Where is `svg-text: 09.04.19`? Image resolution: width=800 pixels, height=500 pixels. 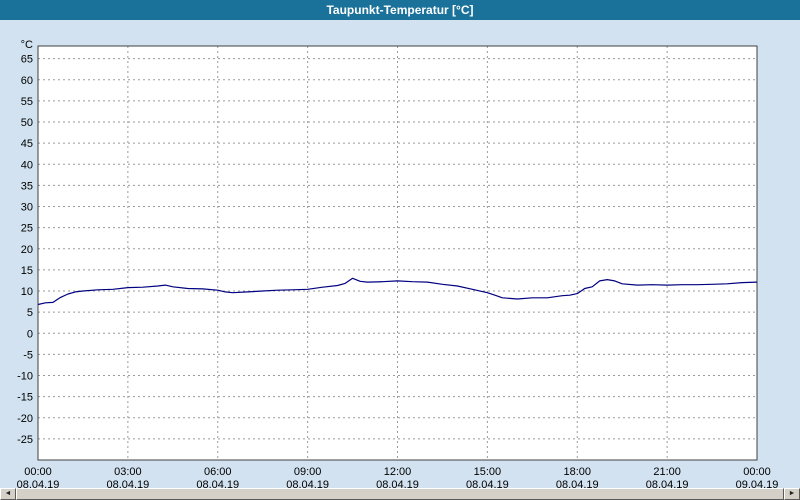 svg-text: 09.04.19 is located at coordinates (757, 483).